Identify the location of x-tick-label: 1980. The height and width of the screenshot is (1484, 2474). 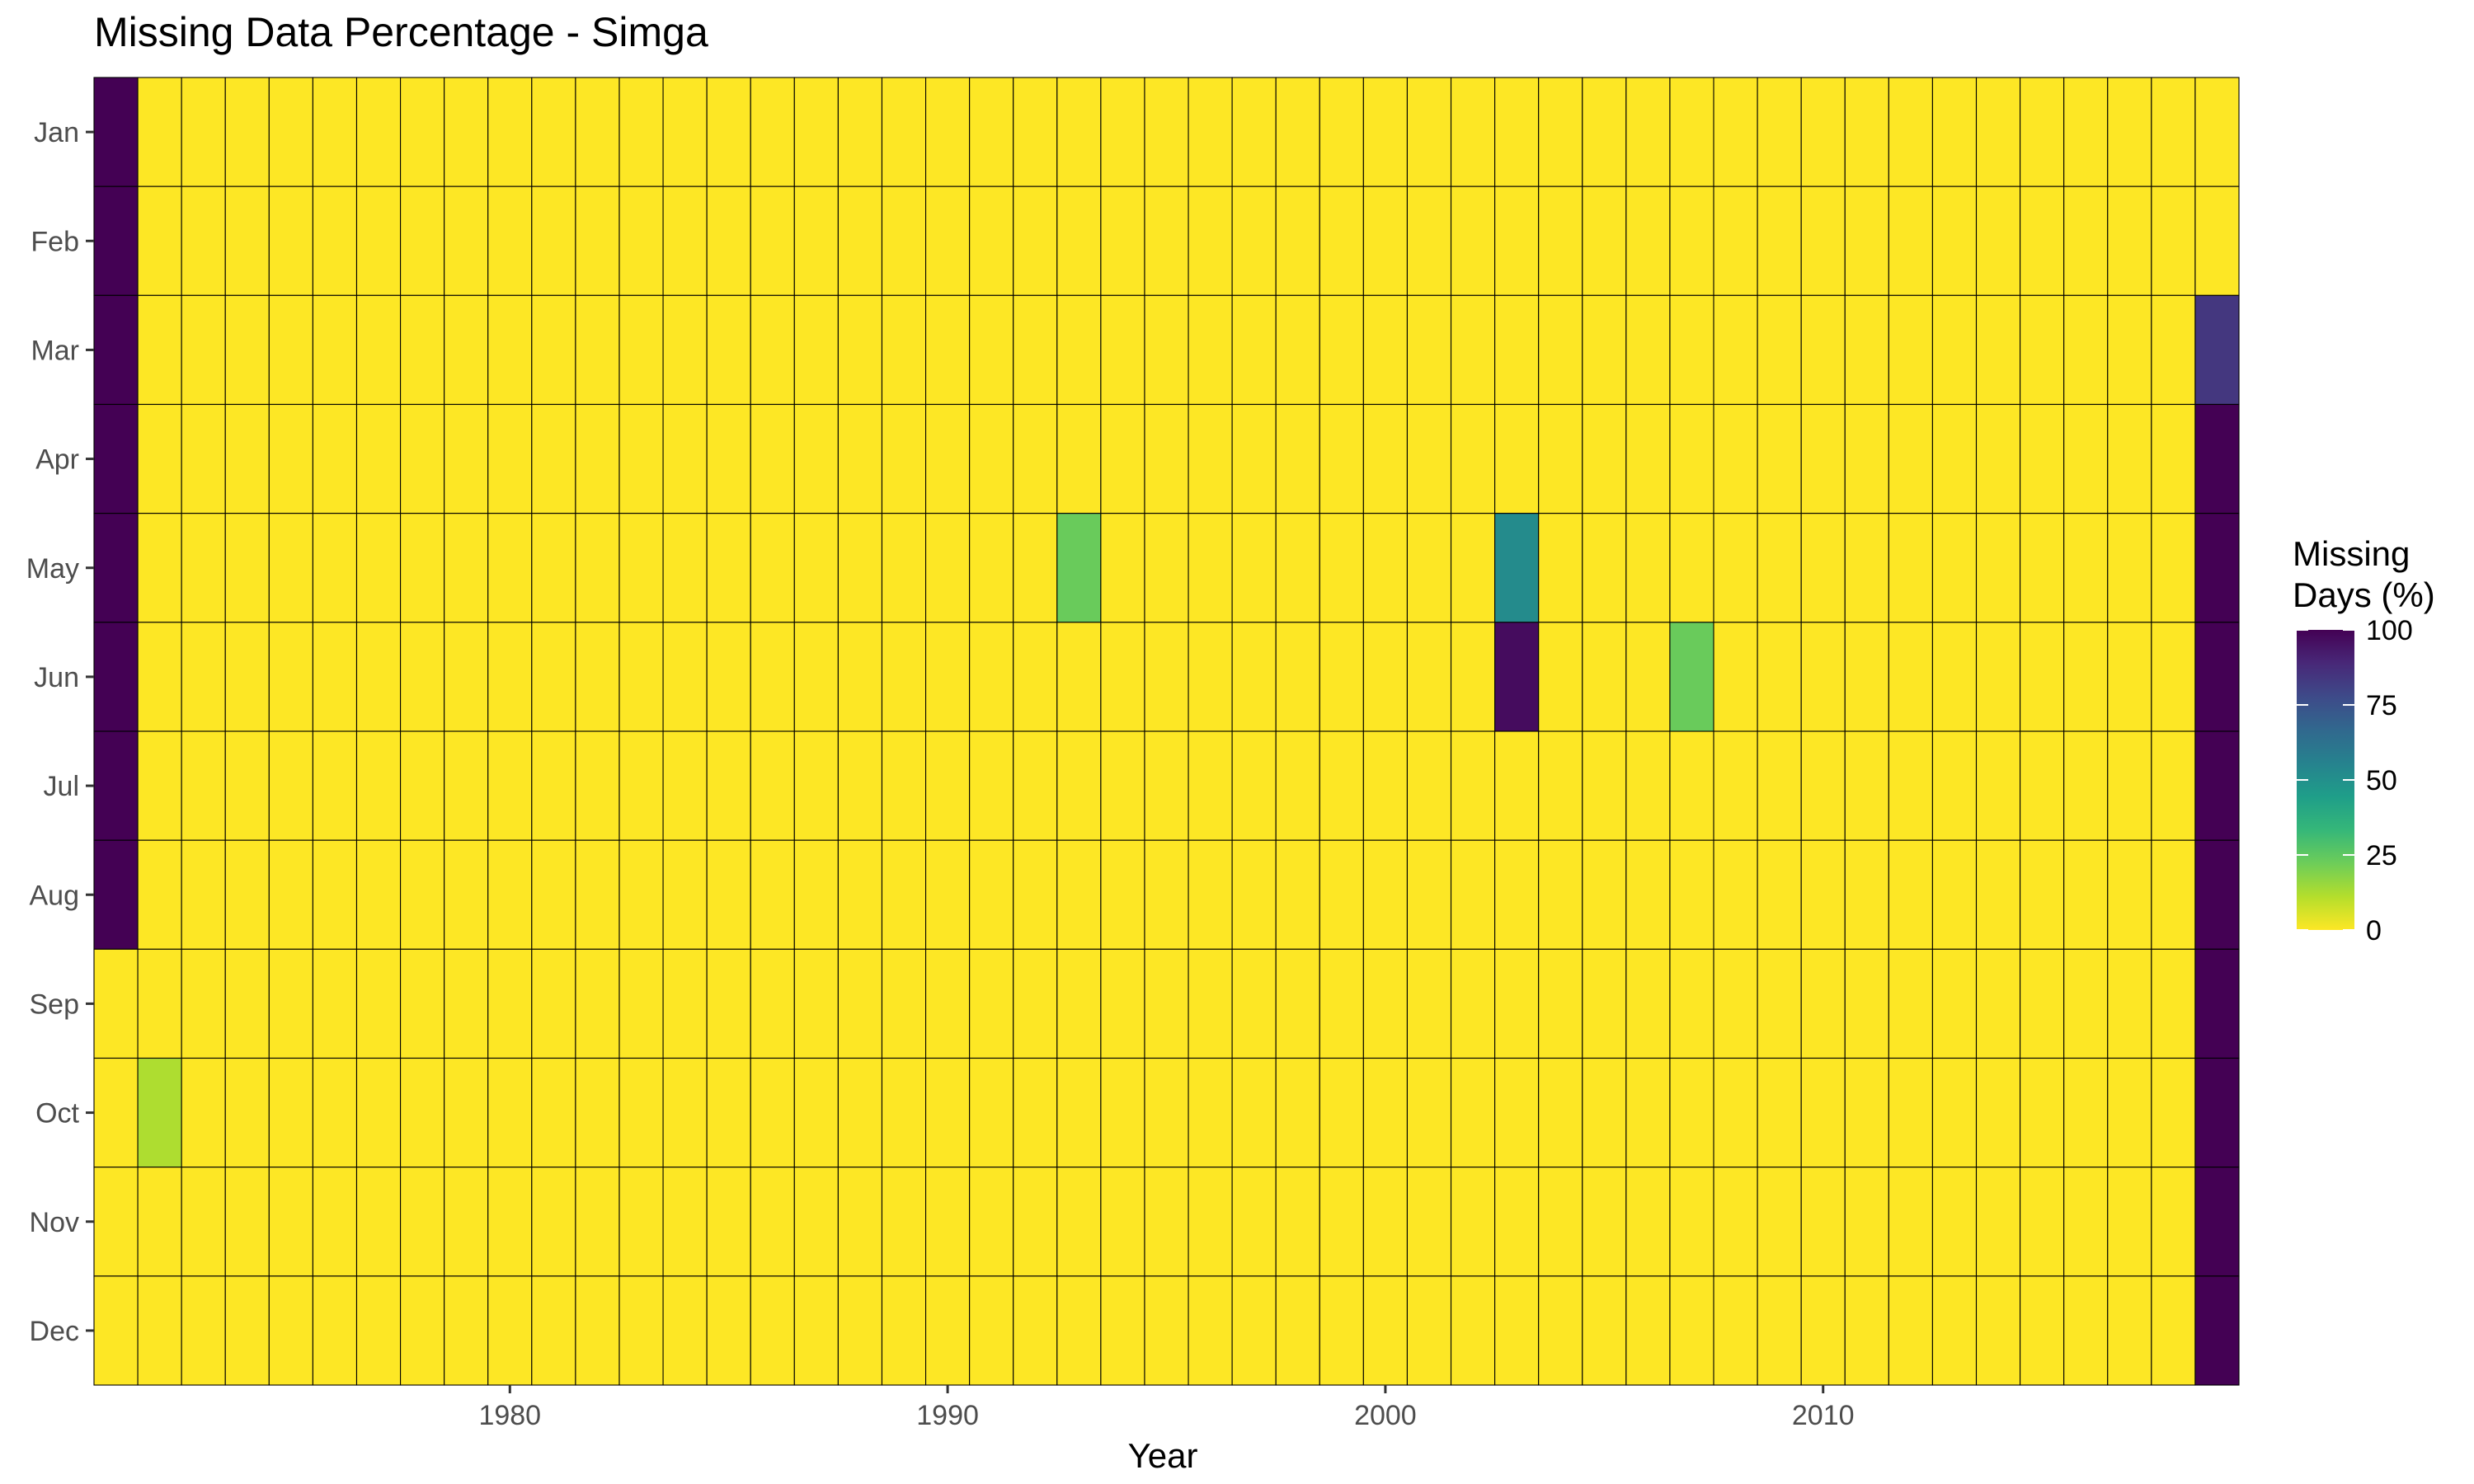
(509, 1415).